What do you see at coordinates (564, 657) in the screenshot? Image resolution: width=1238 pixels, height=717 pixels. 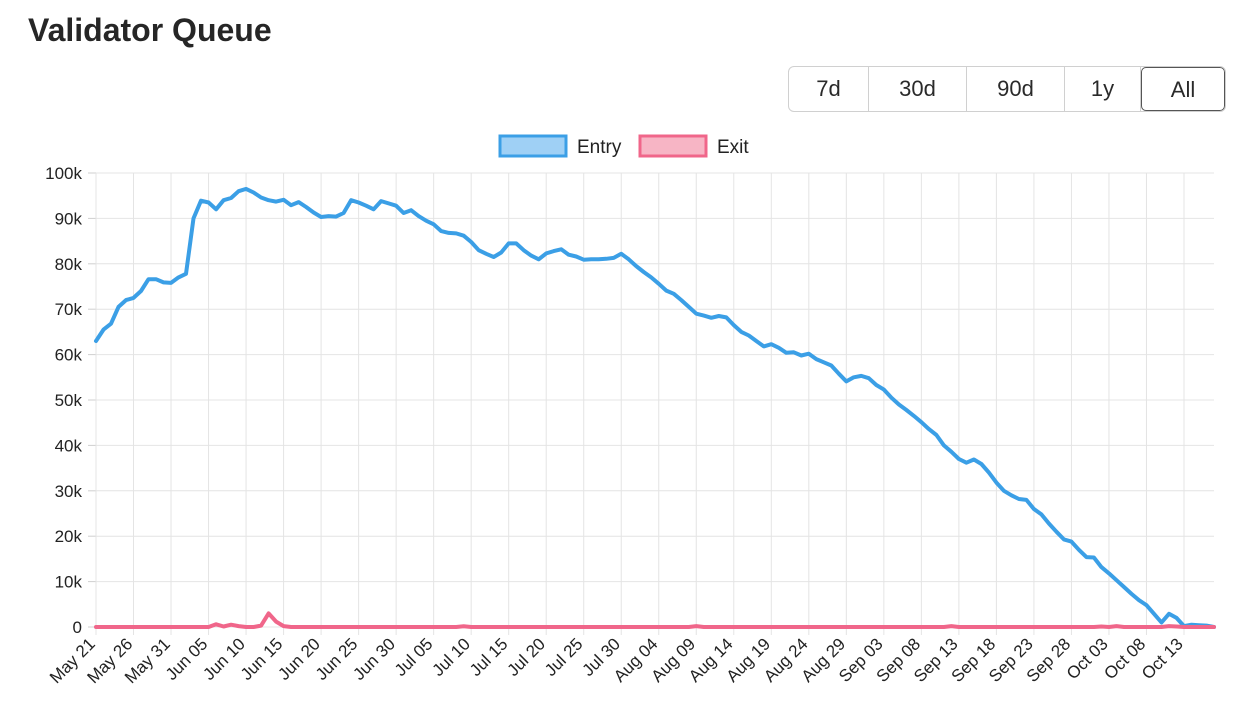 I see `x-tick-label: Jul 25` at bounding box center [564, 657].